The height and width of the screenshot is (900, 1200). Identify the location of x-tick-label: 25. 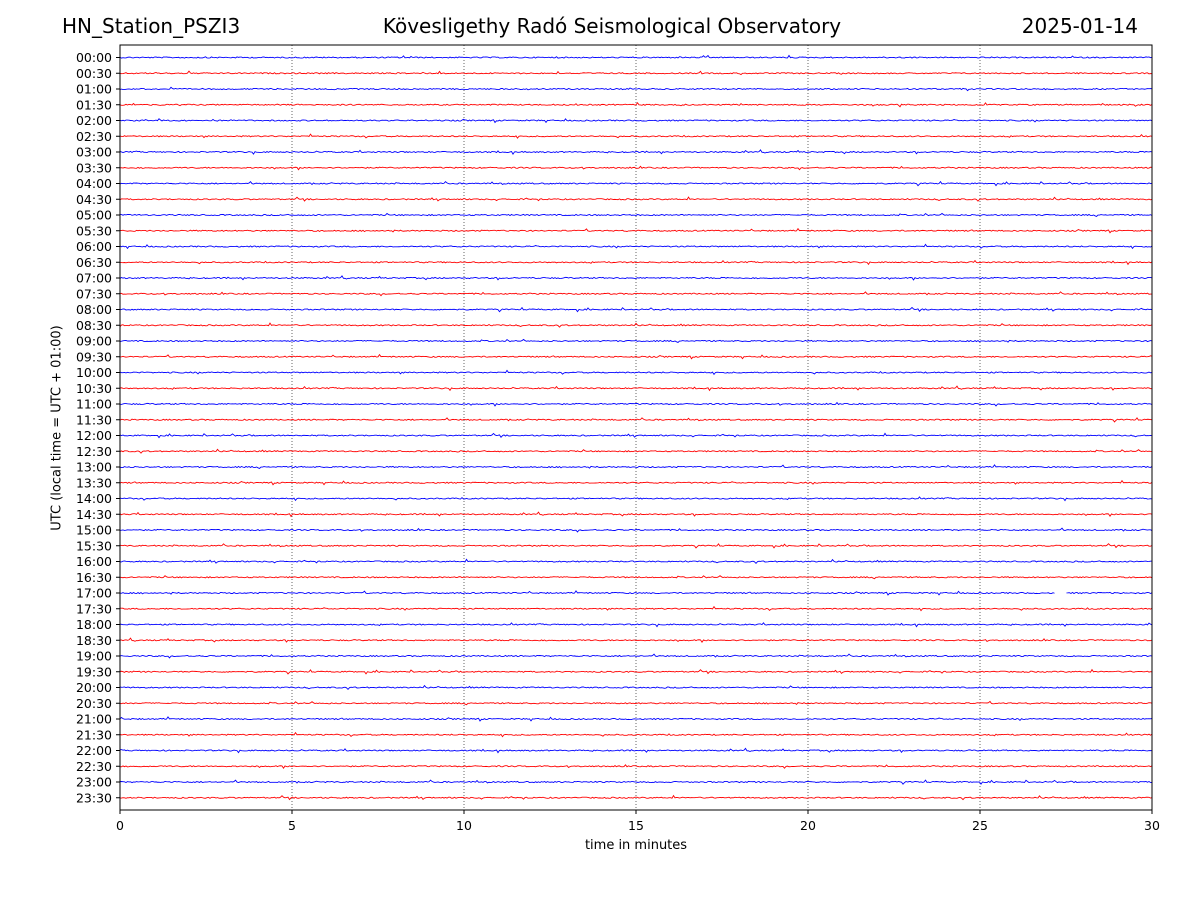
(980, 825).